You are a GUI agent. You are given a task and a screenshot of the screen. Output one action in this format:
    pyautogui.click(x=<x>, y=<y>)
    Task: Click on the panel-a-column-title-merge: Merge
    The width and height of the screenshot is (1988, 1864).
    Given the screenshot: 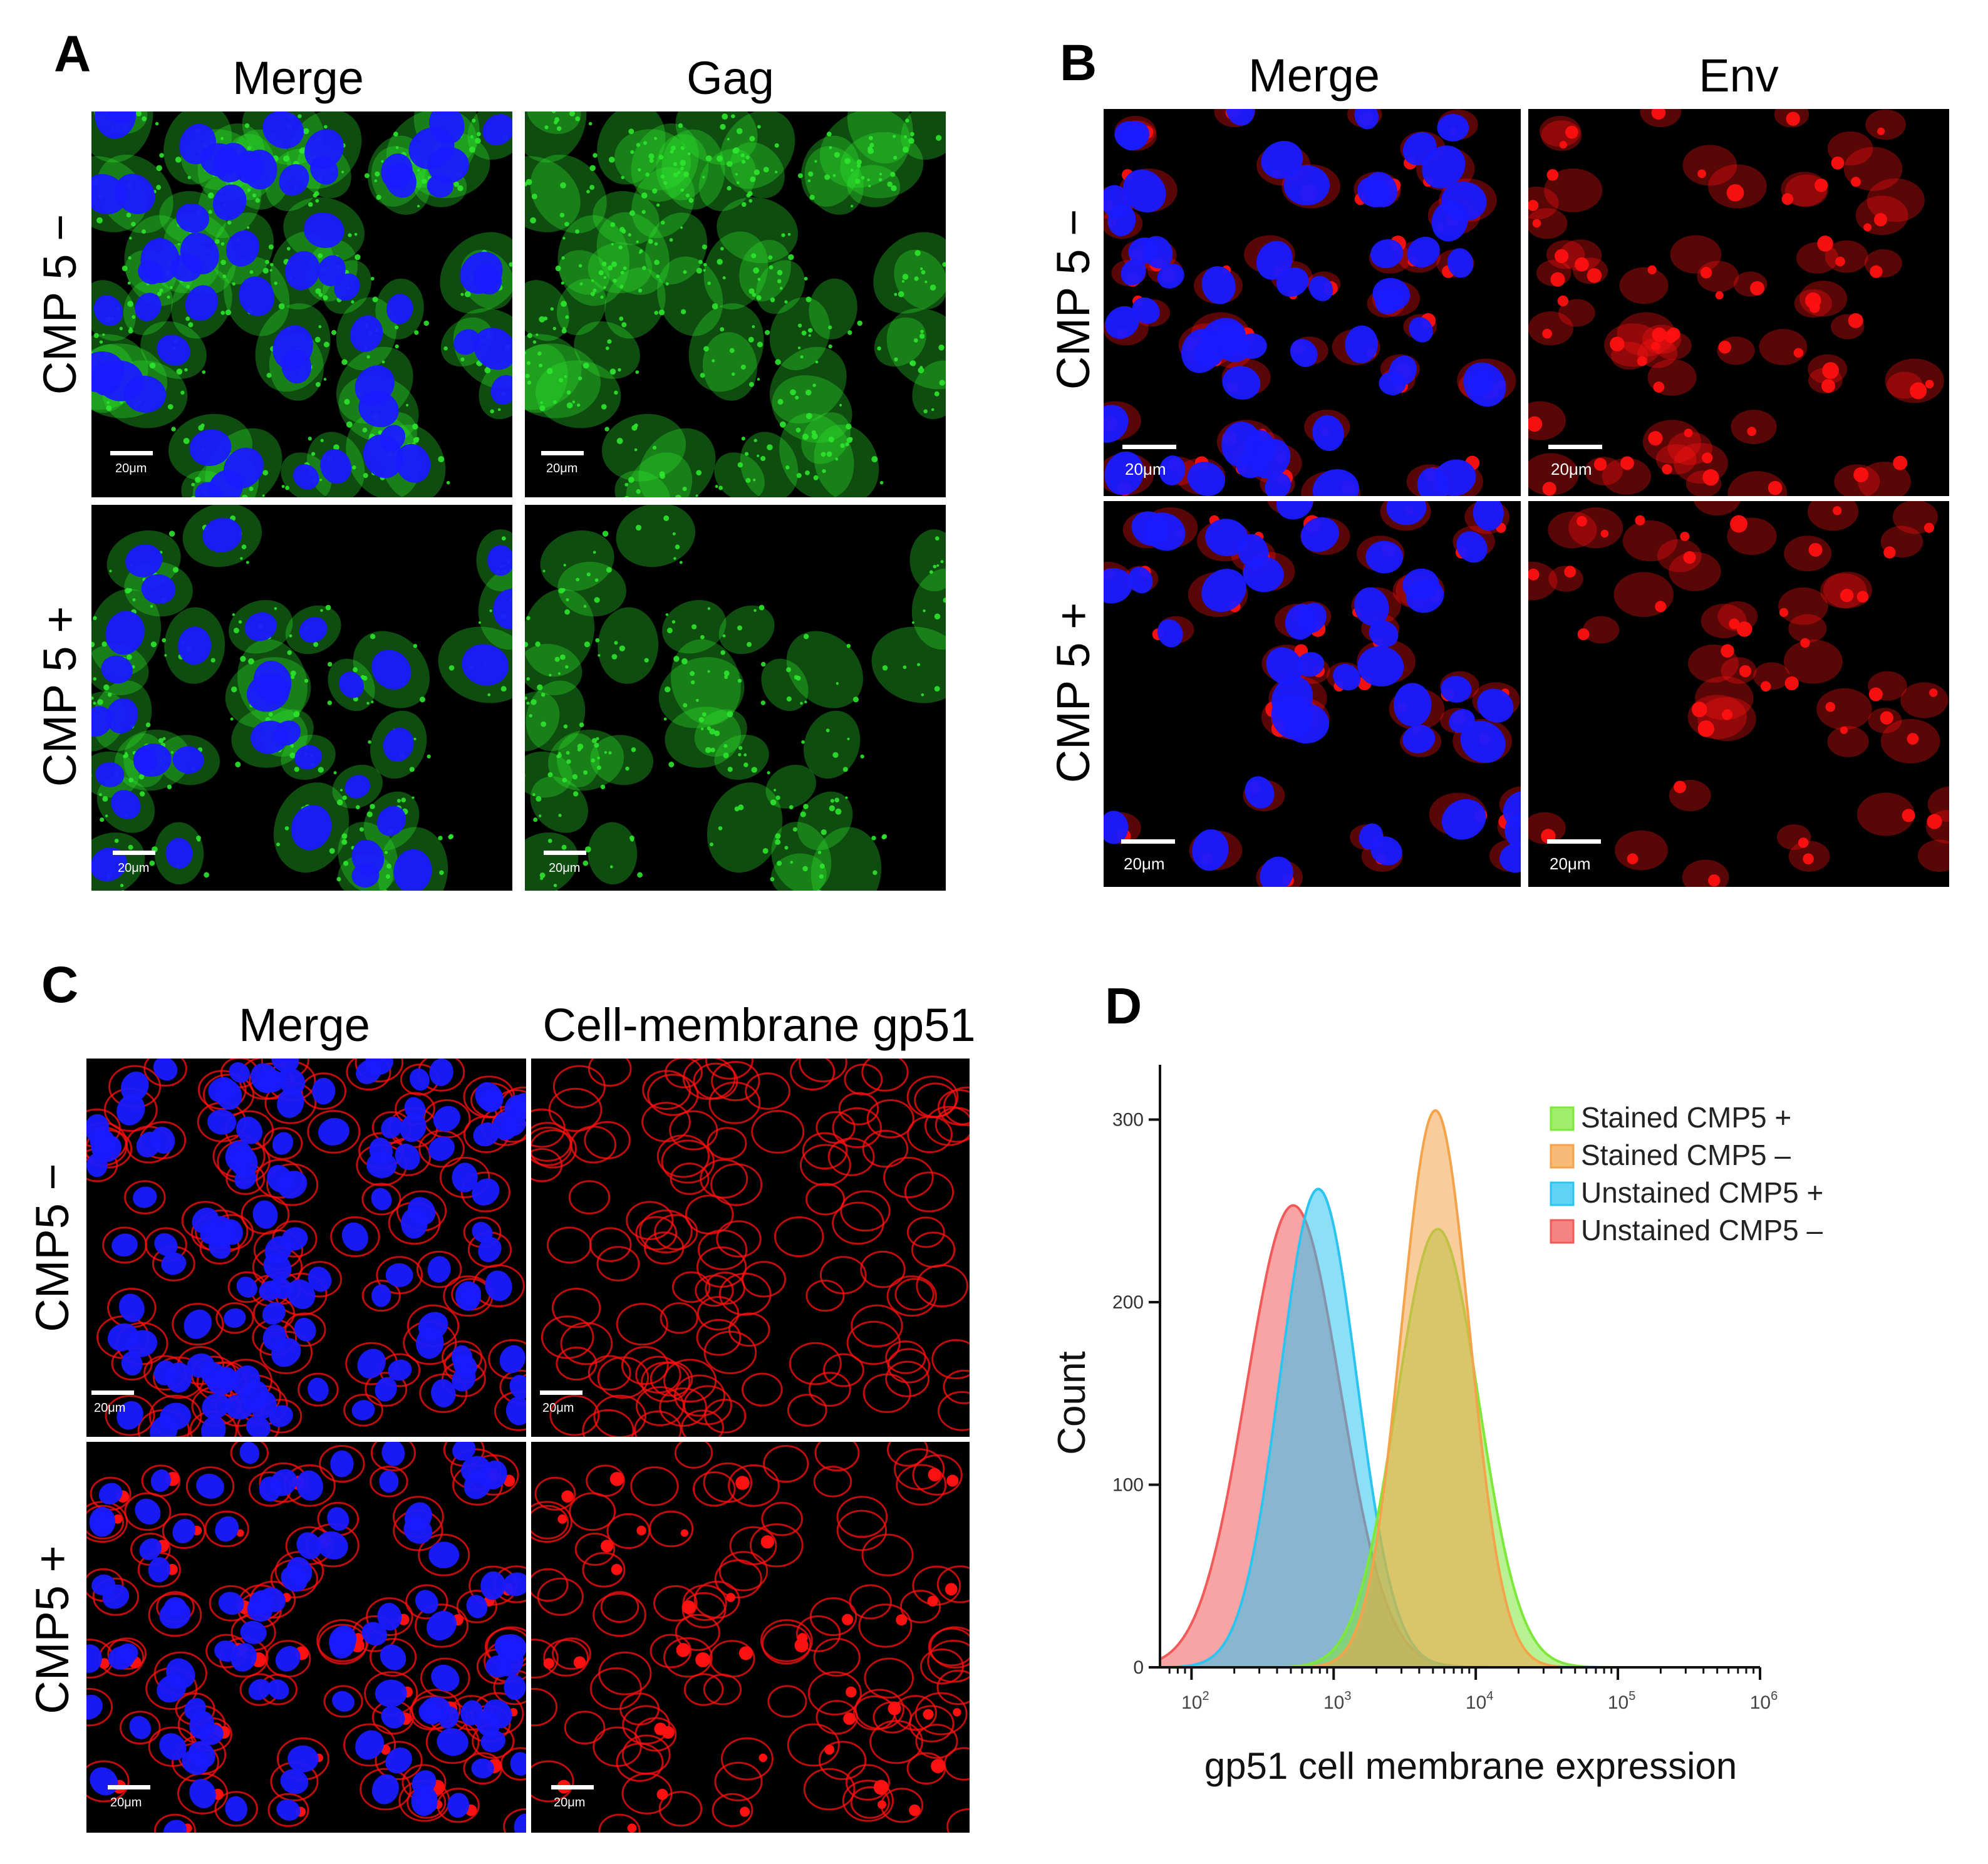 What is the action you would take?
    pyautogui.click(x=298, y=78)
    